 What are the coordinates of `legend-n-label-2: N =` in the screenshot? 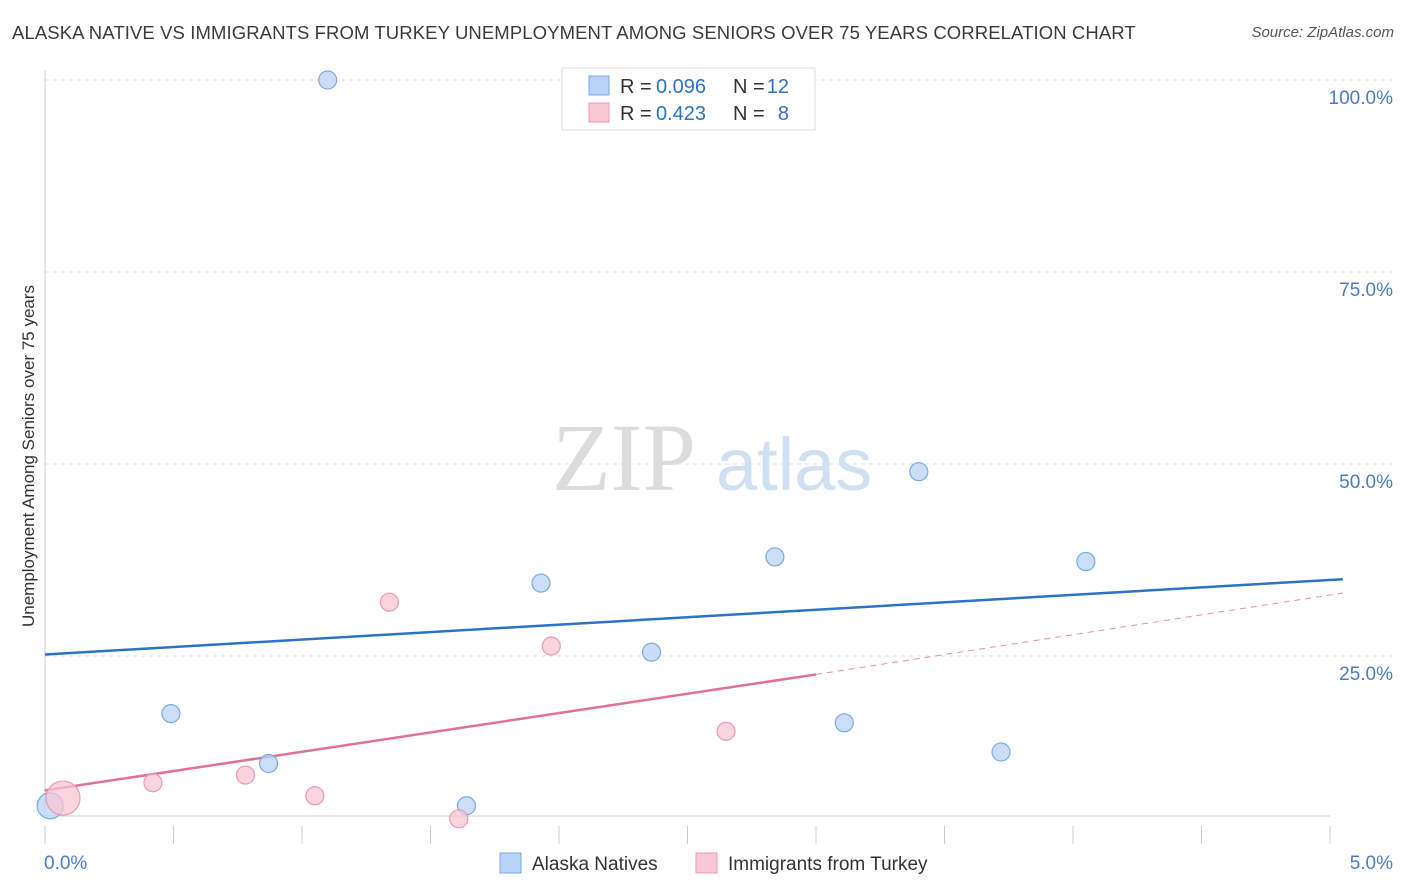 It's located at (749, 114).